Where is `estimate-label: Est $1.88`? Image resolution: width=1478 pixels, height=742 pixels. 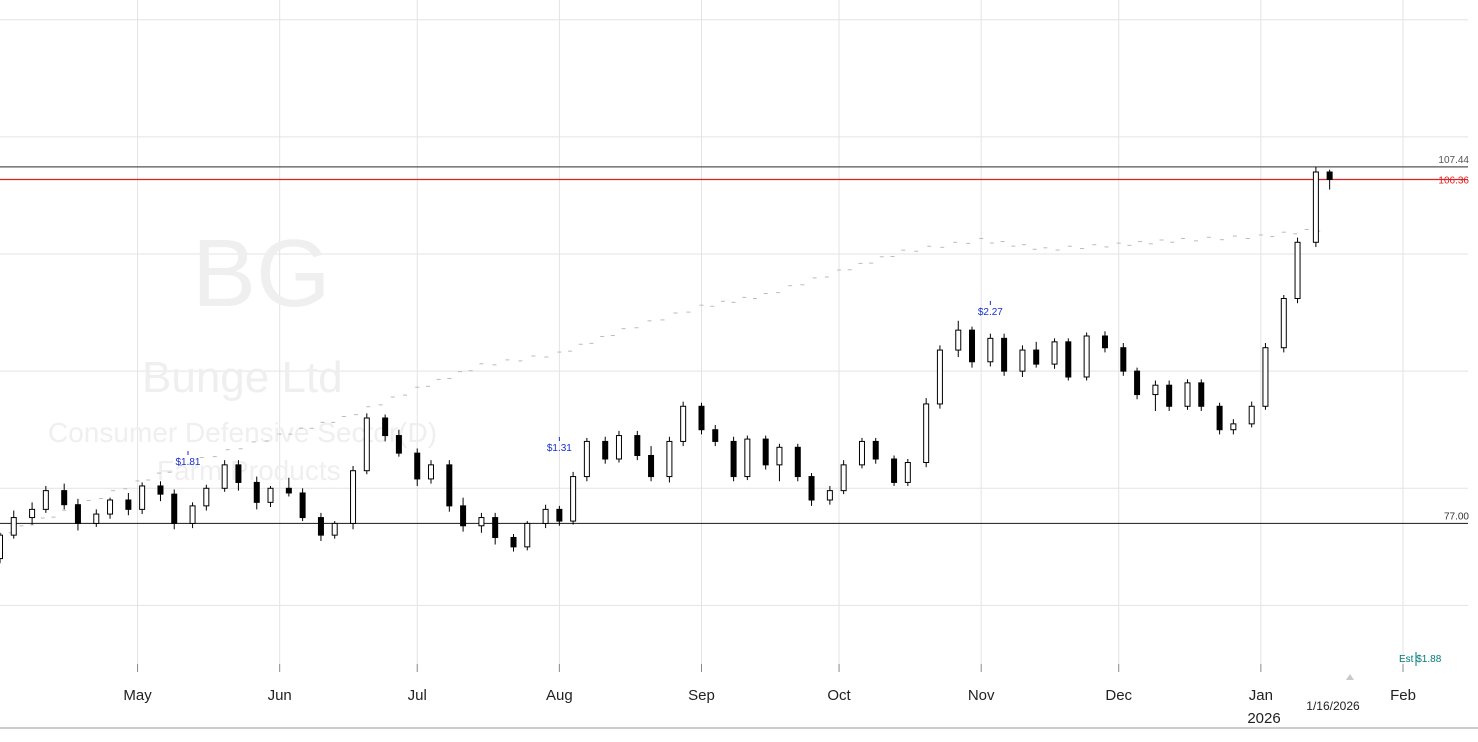
estimate-label: Est $1.88 is located at coordinates (1420, 659).